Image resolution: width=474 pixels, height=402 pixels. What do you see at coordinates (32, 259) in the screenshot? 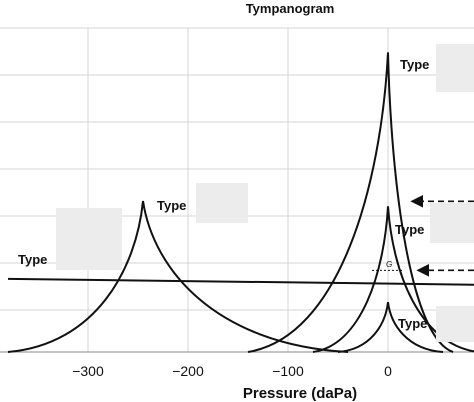
I see `type-label-4: Type` at bounding box center [32, 259].